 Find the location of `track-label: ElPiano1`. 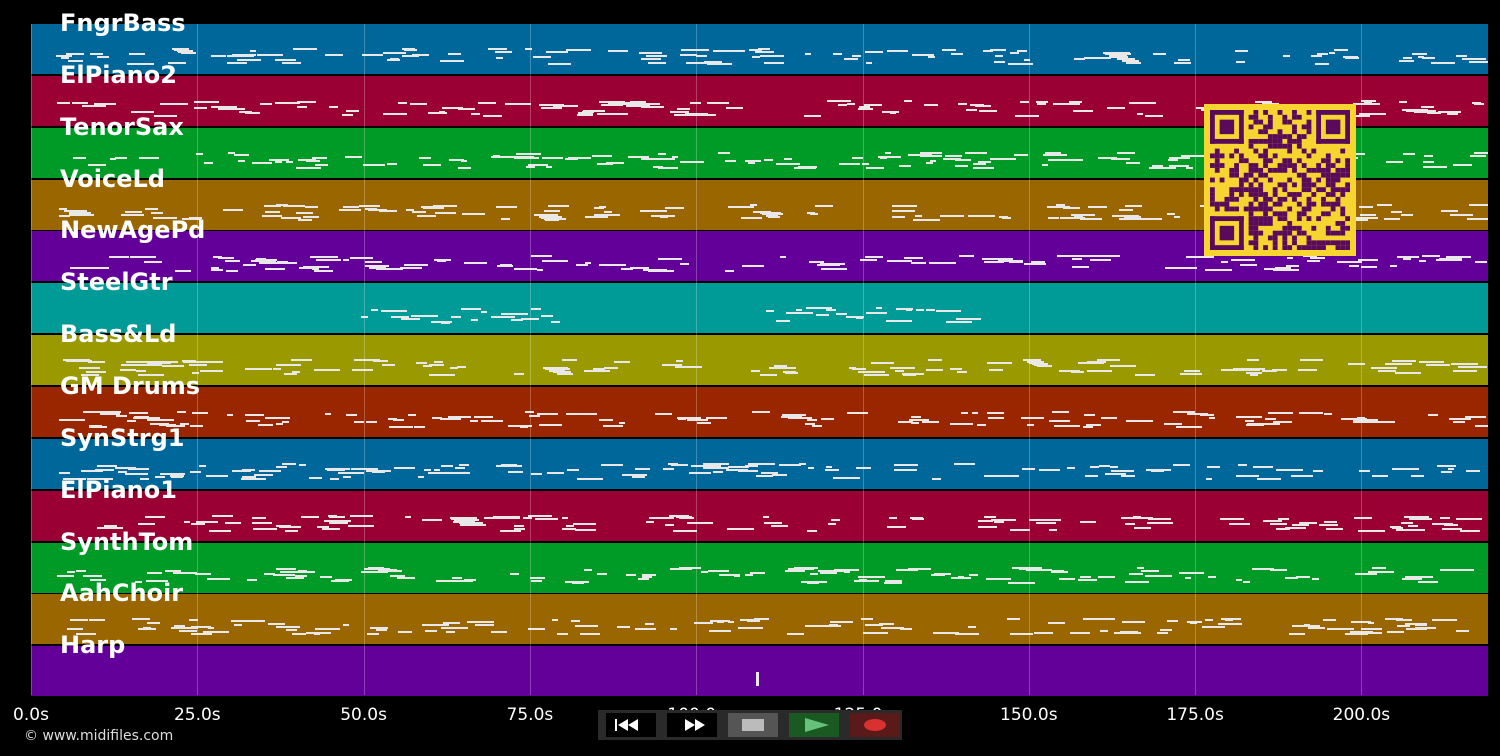

track-label: ElPiano1 is located at coordinates (118, 489).